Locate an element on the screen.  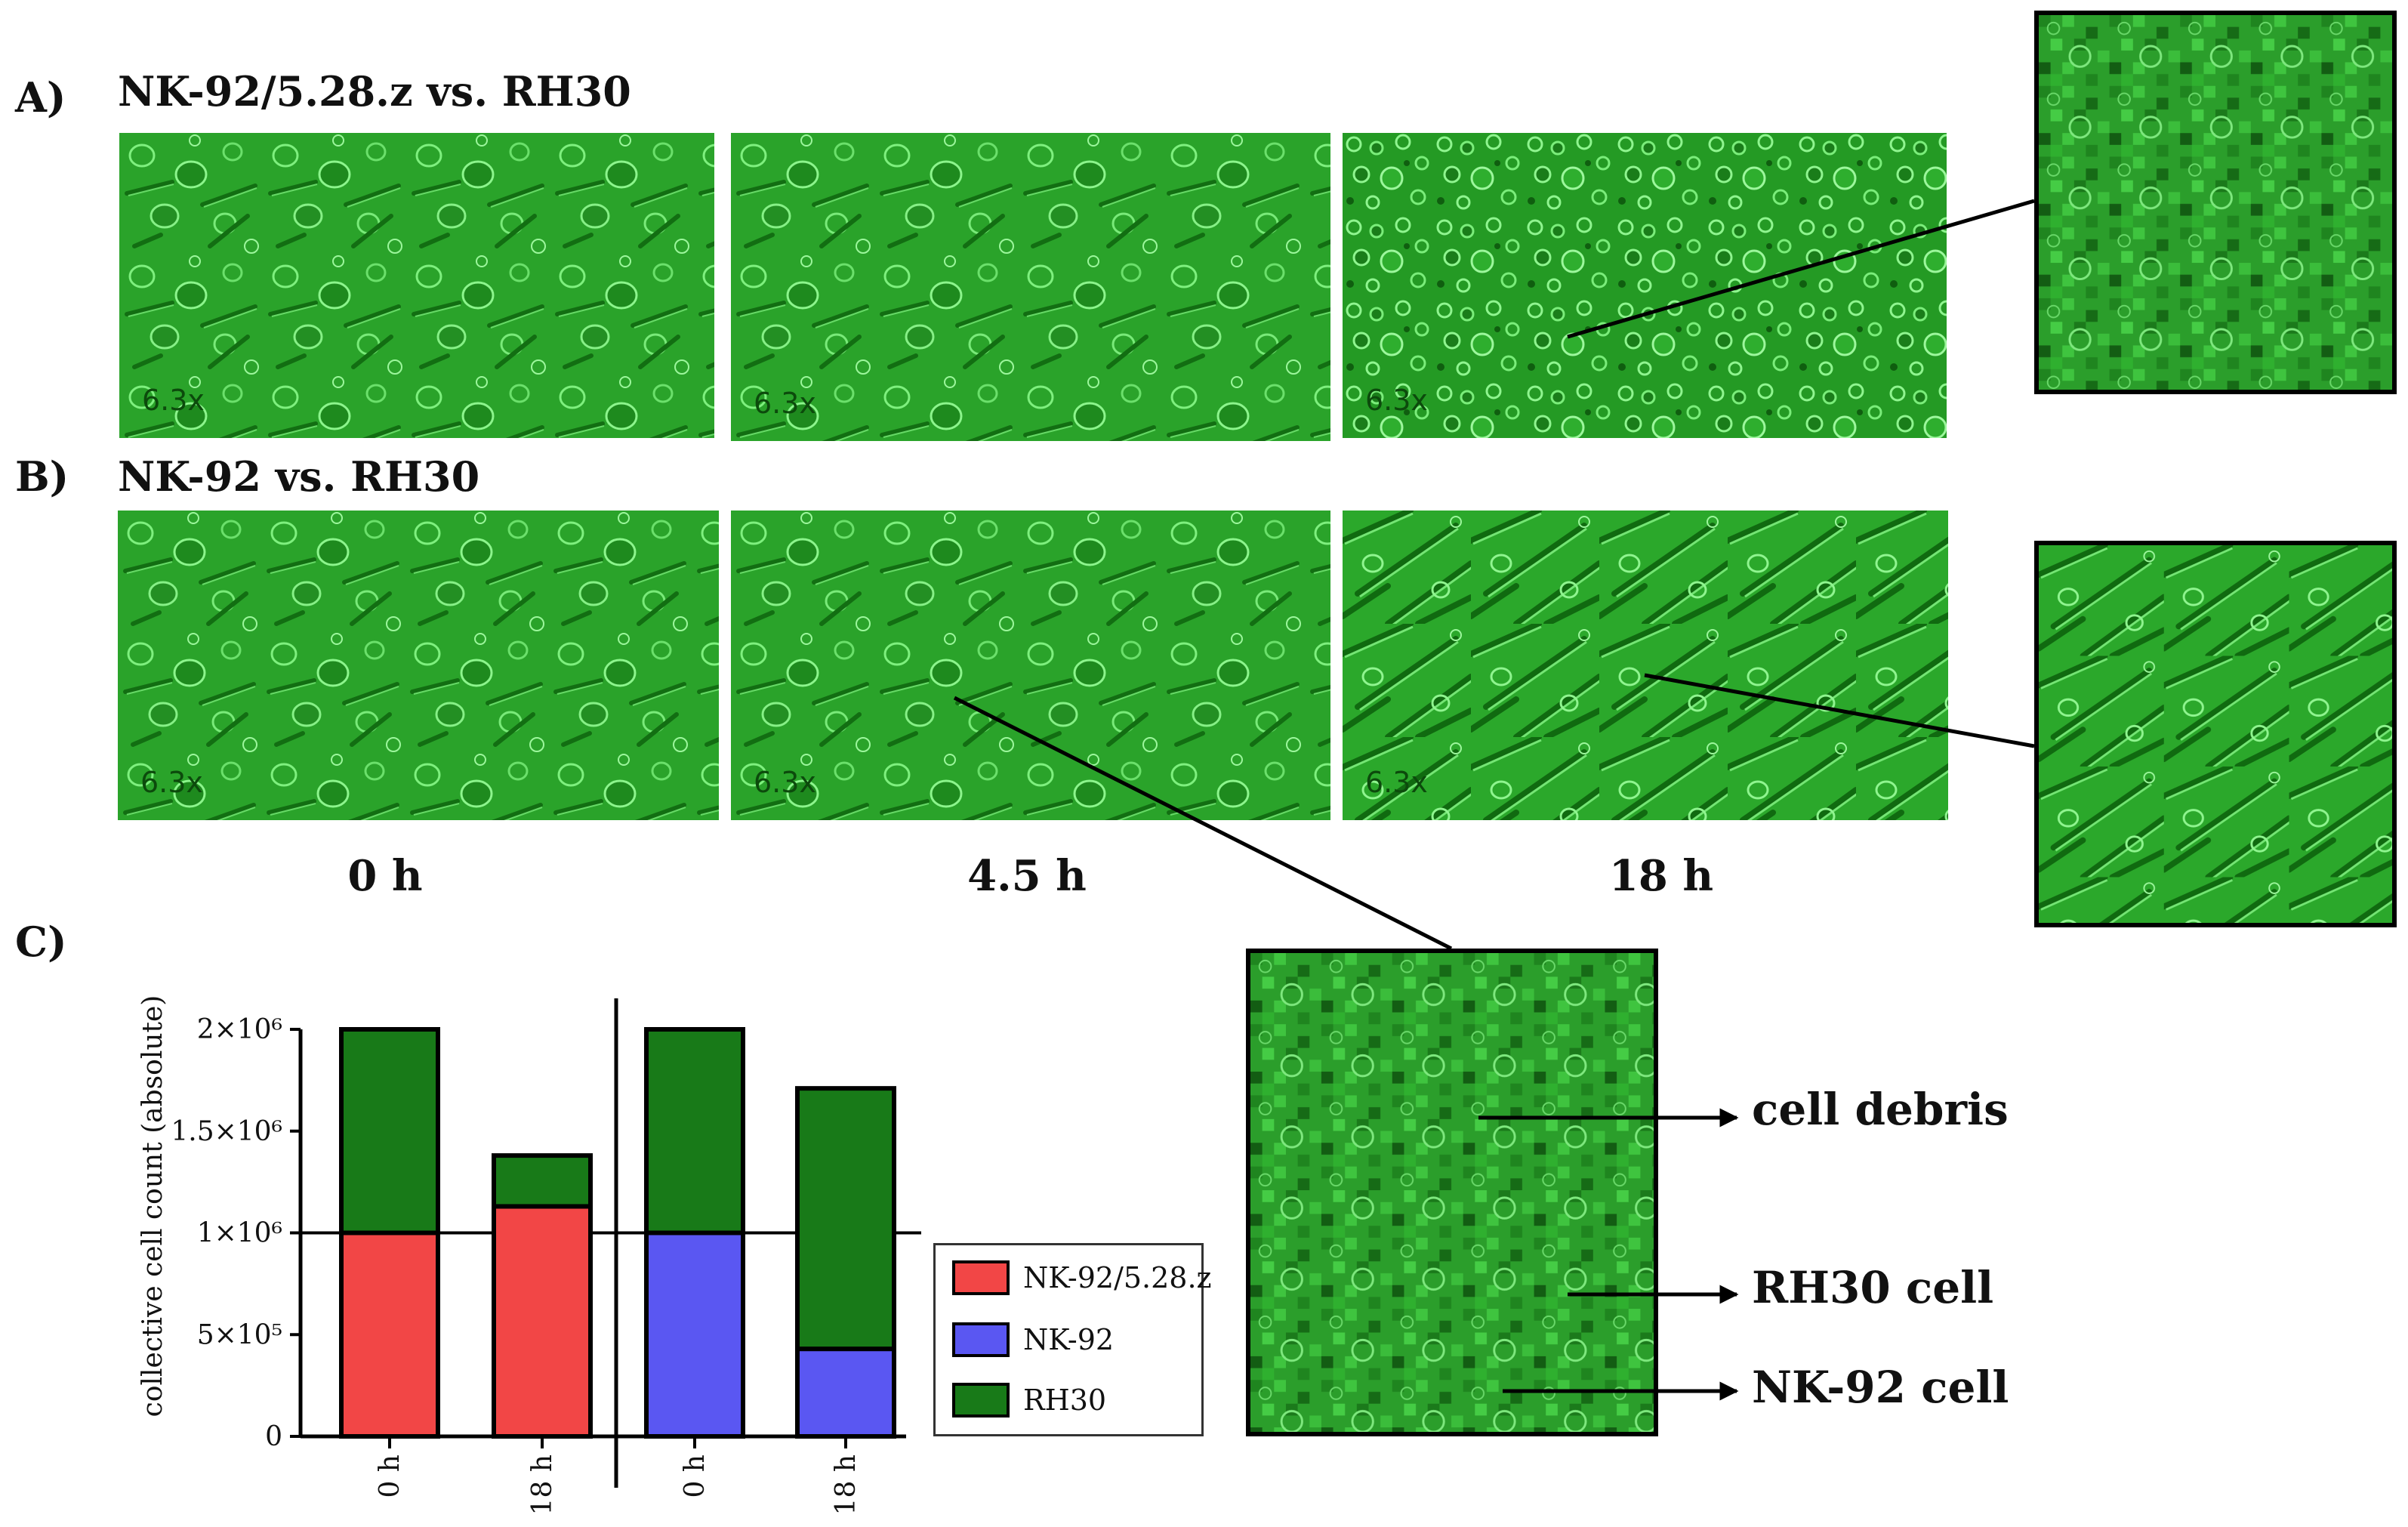
micrograph-a-0h: 6.3x is located at coordinates (416, 286).